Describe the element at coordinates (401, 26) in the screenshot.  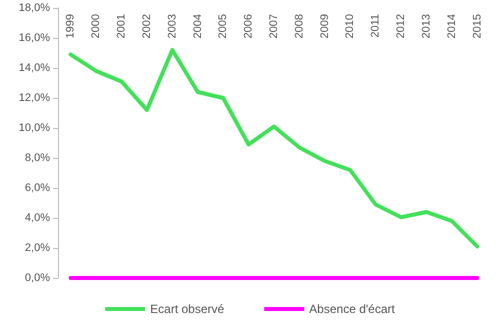
I see `x-tick-label: 2012` at that location.